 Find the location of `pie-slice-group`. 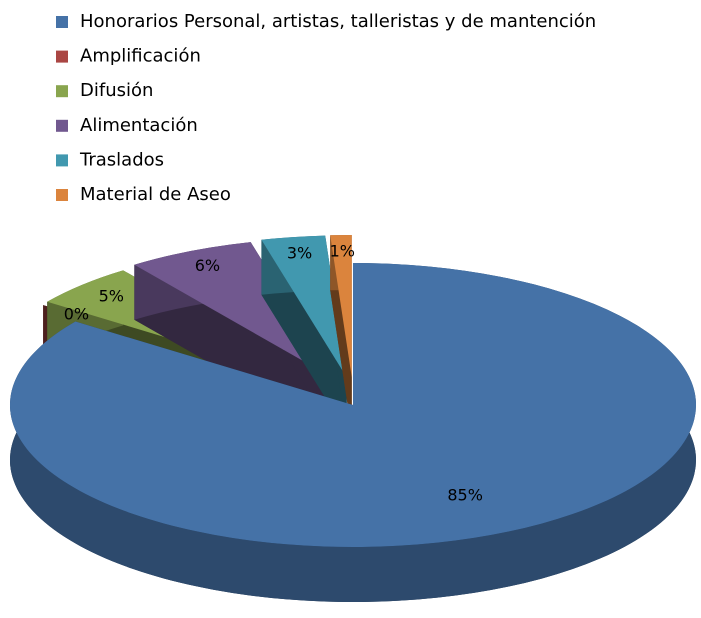

pie-slice-group is located at coordinates (341, 334).